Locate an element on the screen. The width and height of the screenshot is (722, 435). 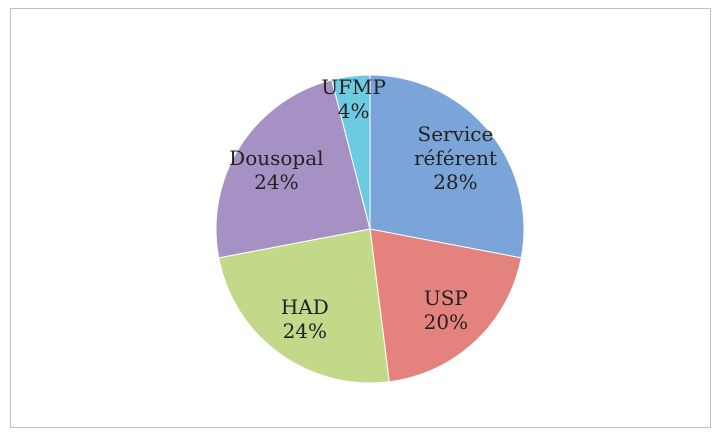
slice-label: USP 20% is located at coordinates (446, 310).